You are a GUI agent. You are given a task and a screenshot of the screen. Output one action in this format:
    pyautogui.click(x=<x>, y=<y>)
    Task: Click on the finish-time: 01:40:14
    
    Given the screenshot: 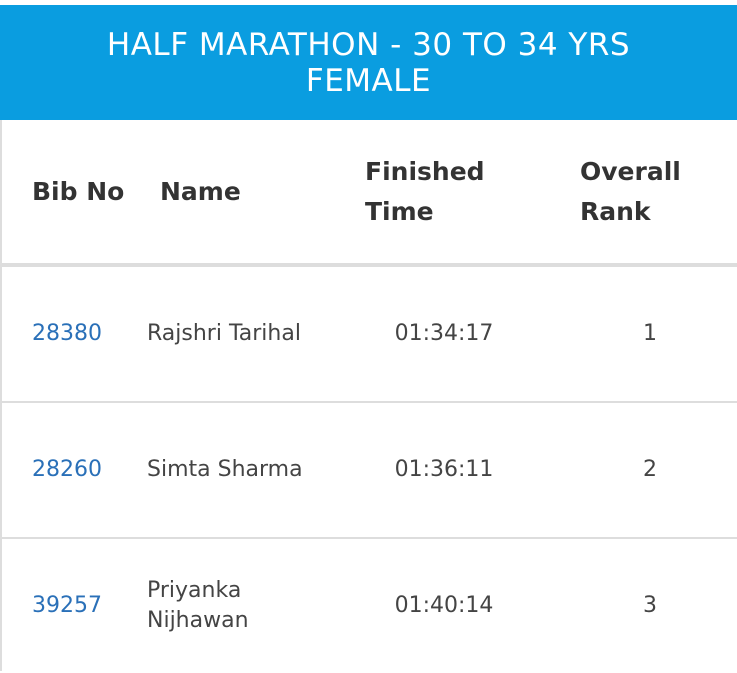 What is the action you would take?
    pyautogui.click(x=444, y=605)
    